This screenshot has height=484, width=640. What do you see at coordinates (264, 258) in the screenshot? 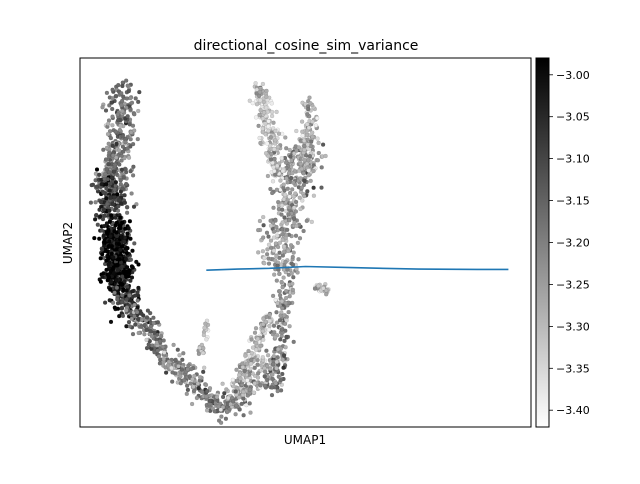
I see `scatter-point-1993` at bounding box center [264, 258].